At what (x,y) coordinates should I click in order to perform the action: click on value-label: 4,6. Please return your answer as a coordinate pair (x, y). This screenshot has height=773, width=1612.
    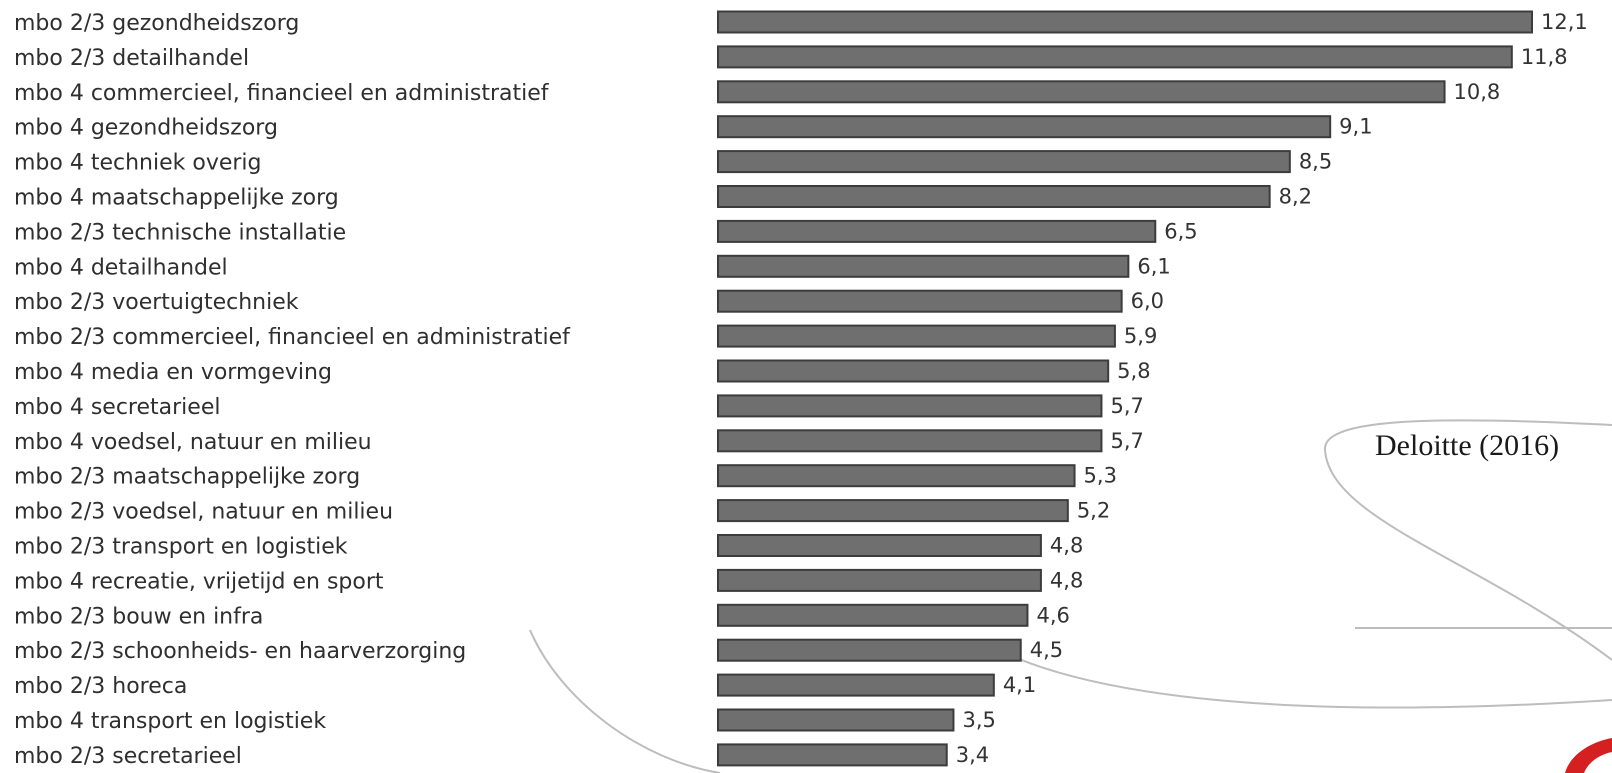
    Looking at the image, I should click on (1052, 615).